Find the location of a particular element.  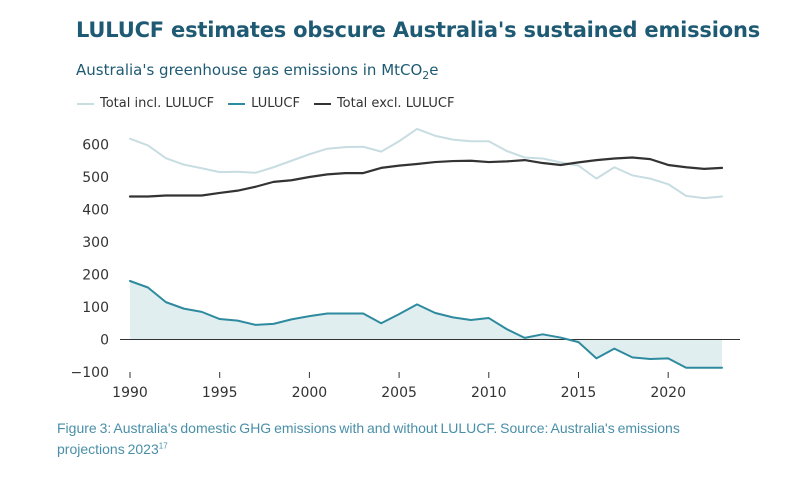

legend-label-total-incl: Total incl. LULUCF is located at coordinates (157, 103).